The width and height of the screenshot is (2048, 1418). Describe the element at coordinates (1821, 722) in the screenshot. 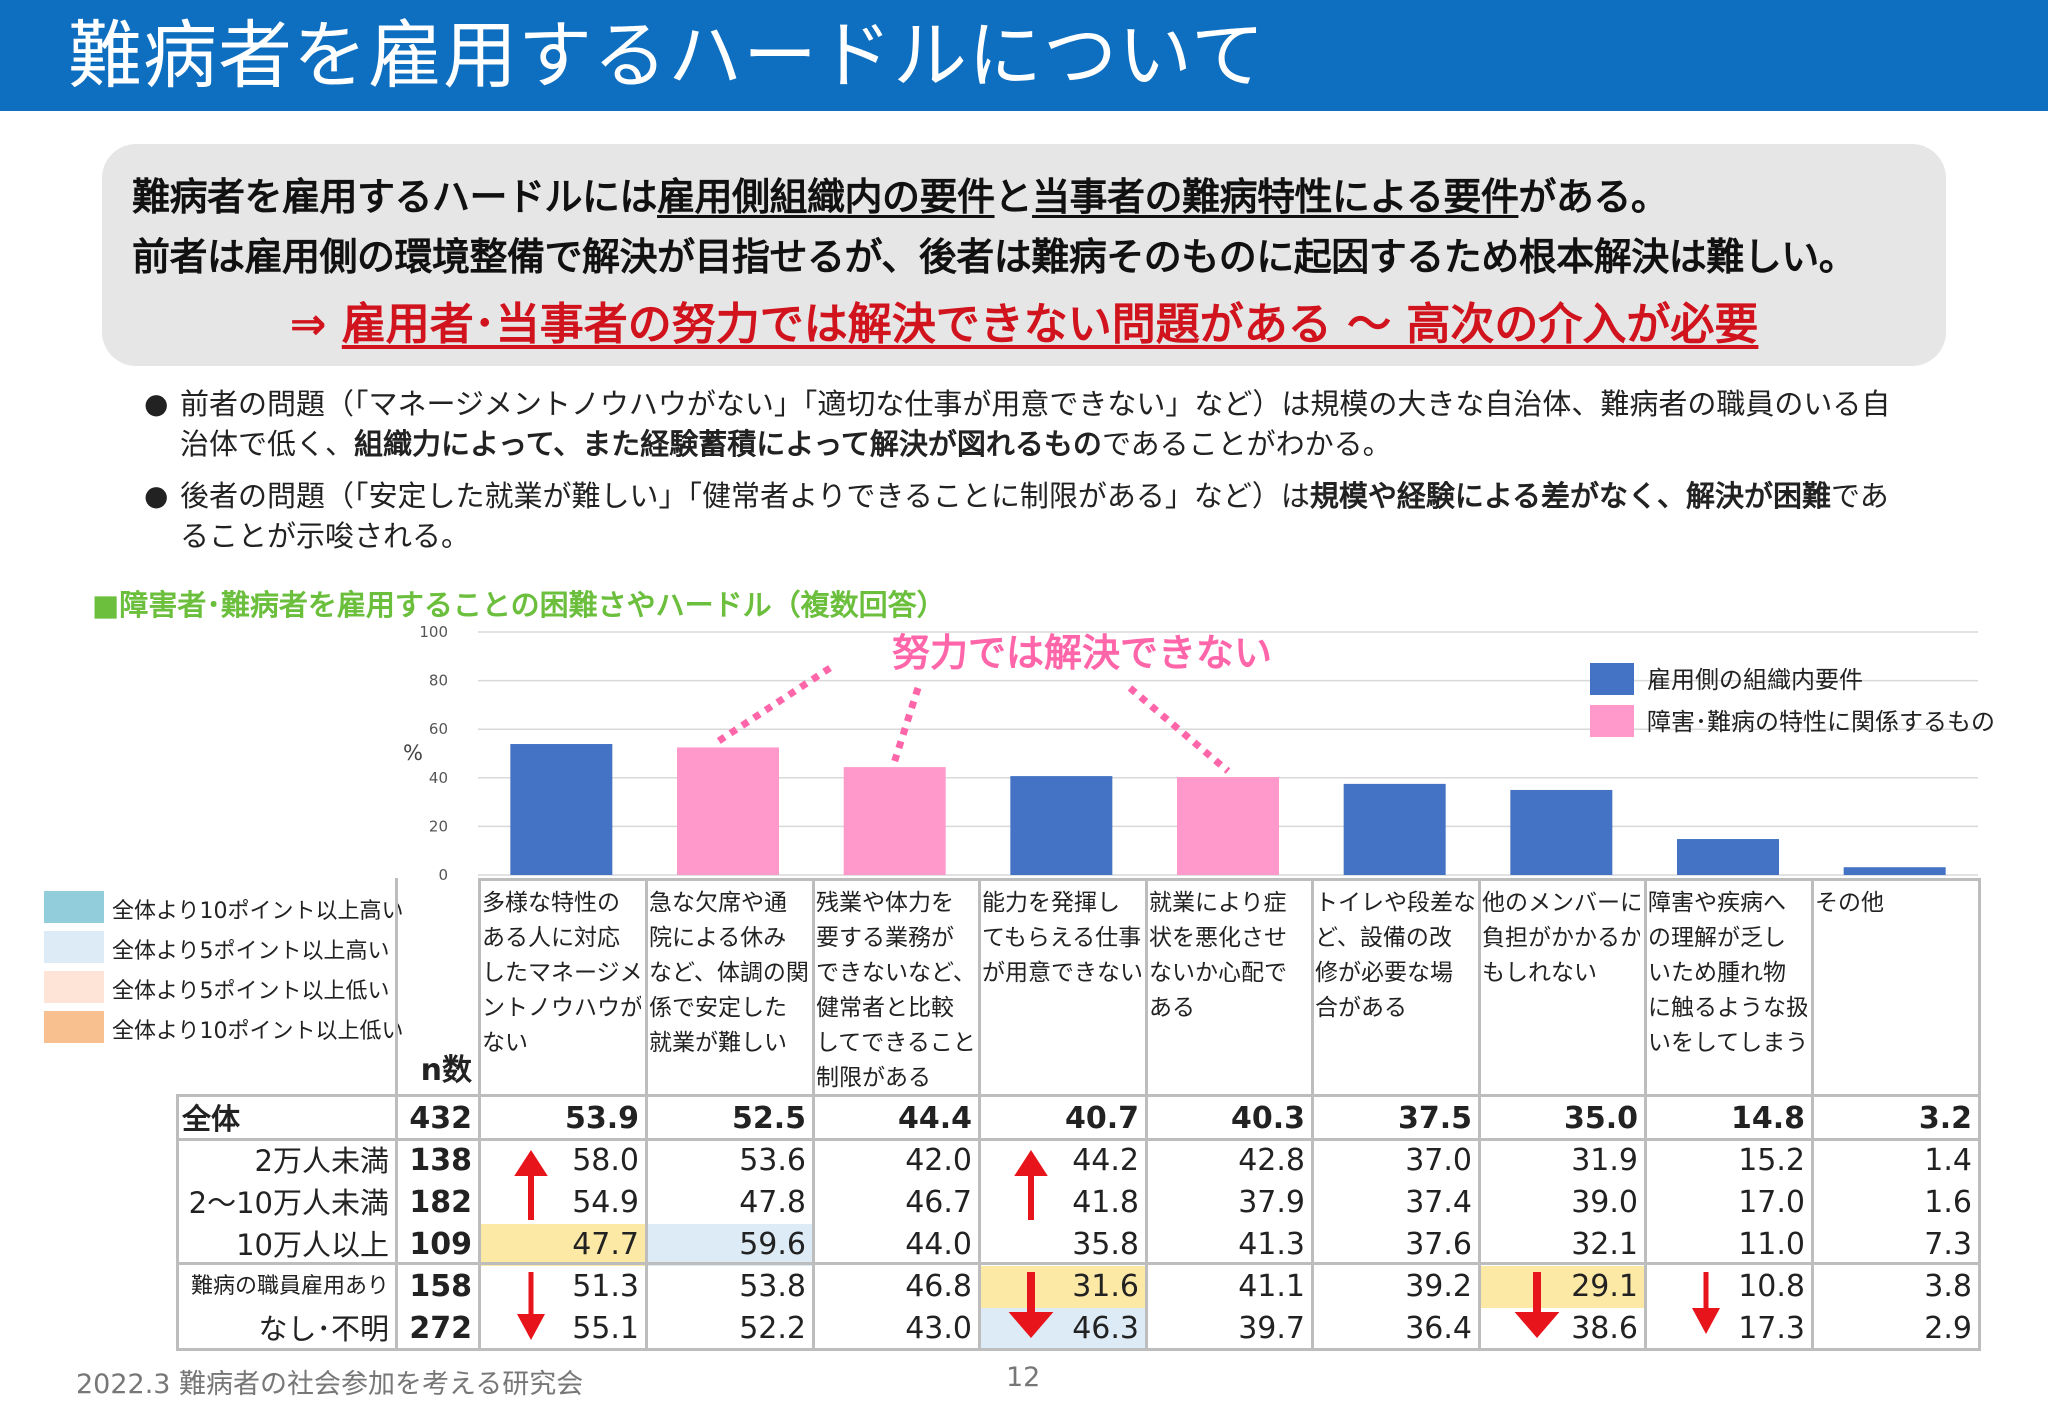

I see `legend-label: 障害･難病の特性に関係するもの` at that location.